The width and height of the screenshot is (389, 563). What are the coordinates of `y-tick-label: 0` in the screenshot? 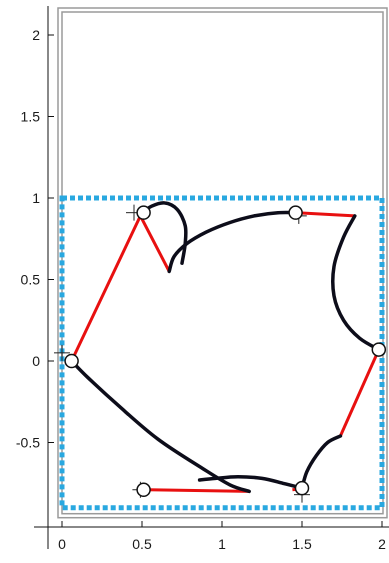 It's located at (36, 361).